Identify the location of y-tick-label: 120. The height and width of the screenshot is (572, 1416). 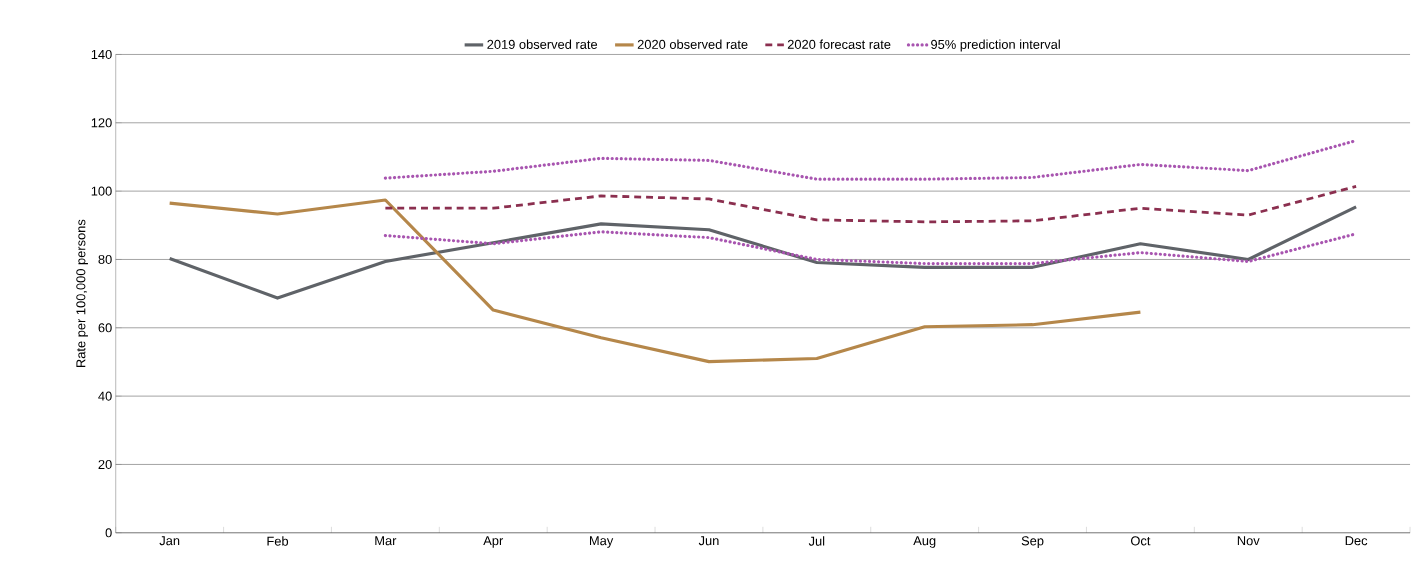
(101, 123).